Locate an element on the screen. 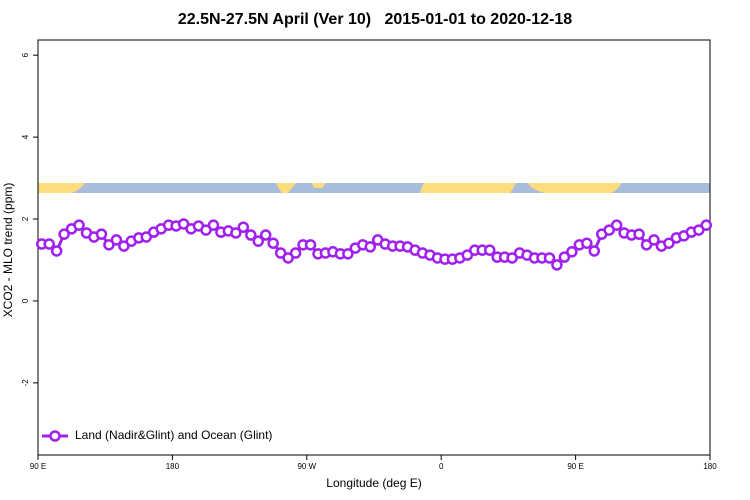  y-axis-label: XCO2 - MLO trend (ppm) is located at coordinates (8, 250).